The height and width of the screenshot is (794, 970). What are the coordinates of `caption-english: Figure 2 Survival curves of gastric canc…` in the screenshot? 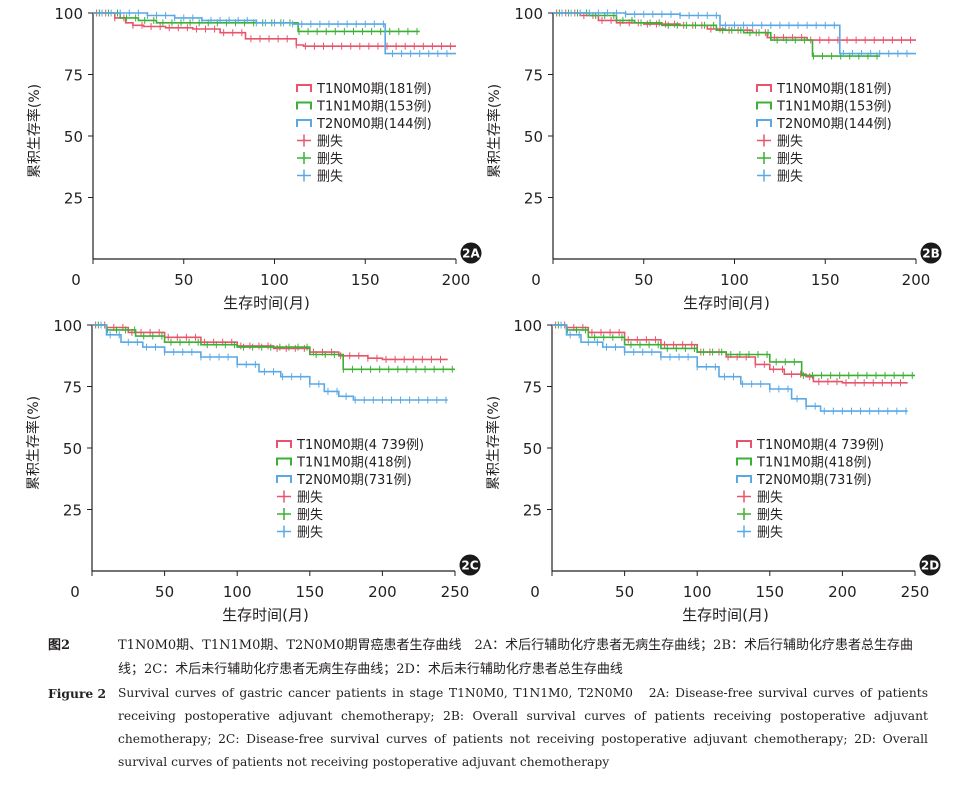 It's located at (488, 725).